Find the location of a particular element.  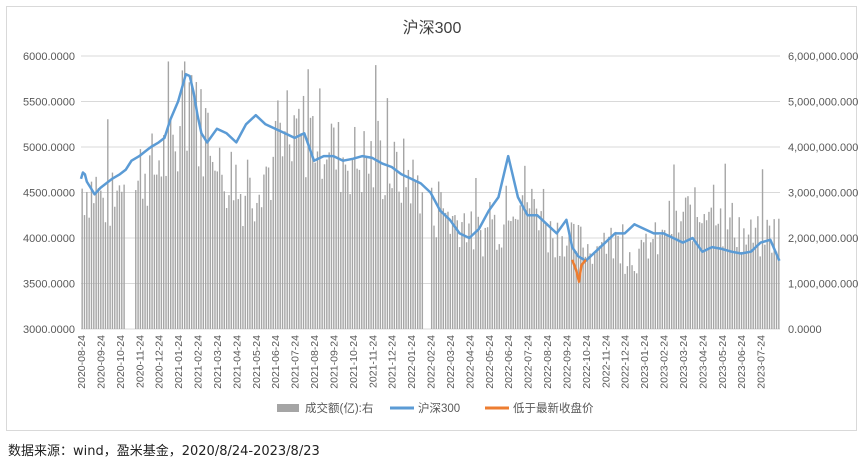

x-tick-label: 2022-02-24 is located at coordinates (432, 362).